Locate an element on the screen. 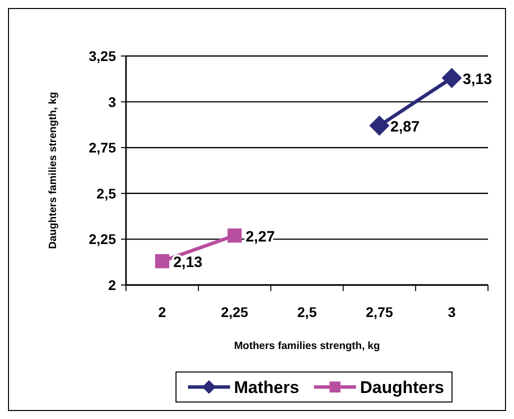  y-tick-label: 3,25 is located at coordinates (102, 56).